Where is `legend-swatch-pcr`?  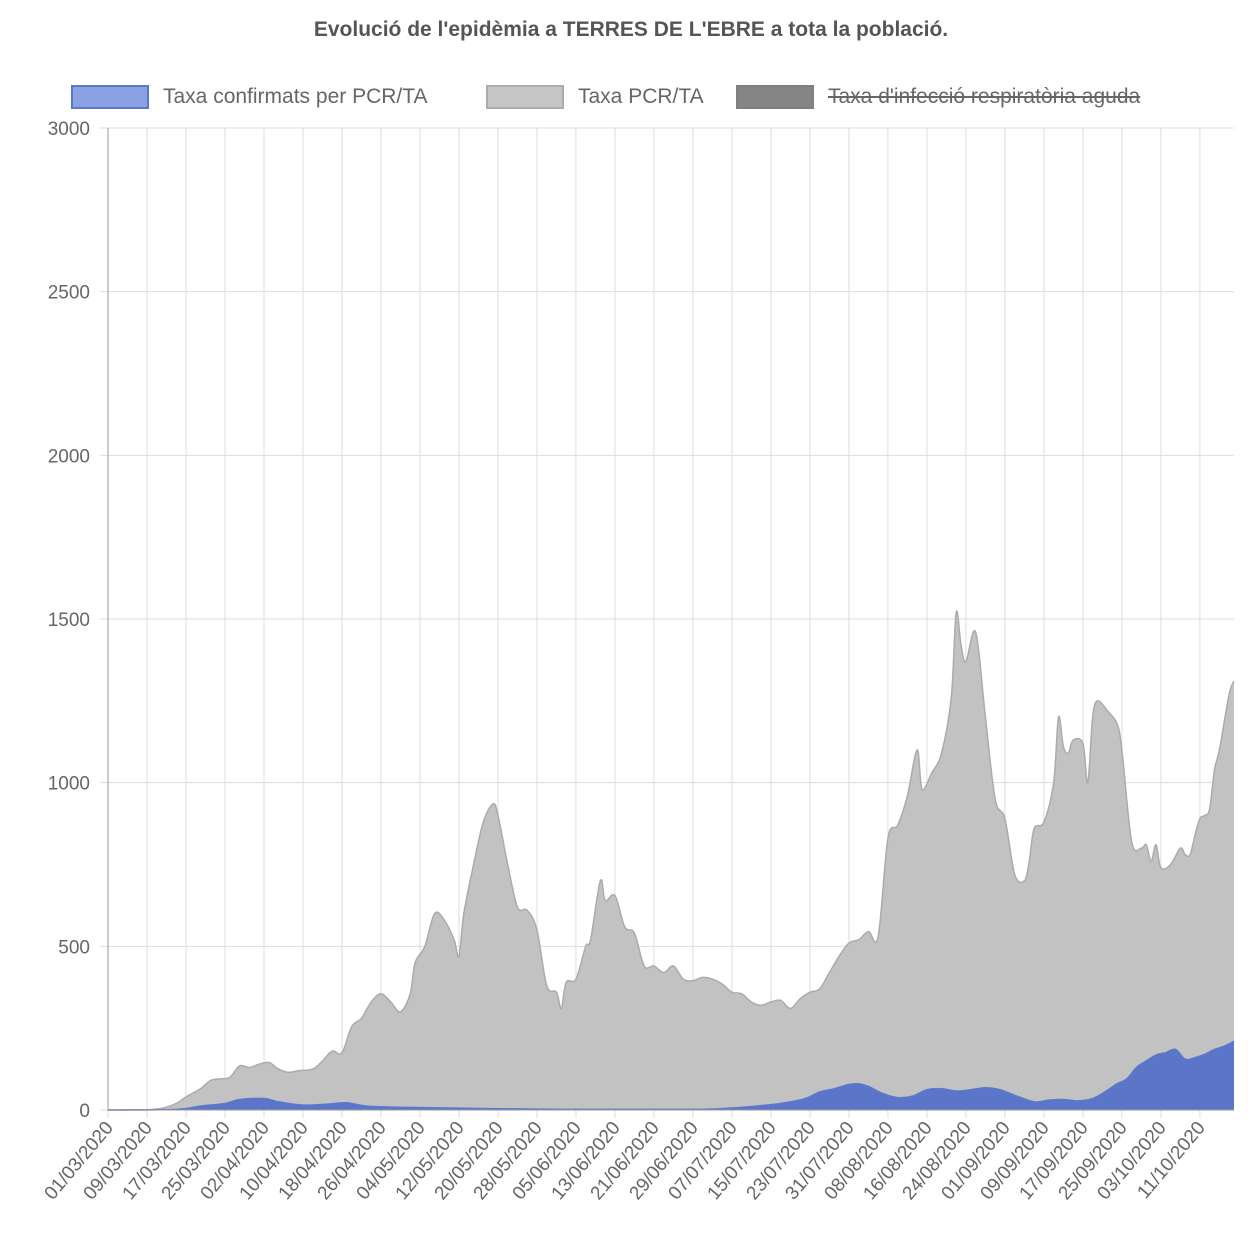
legend-swatch-pcr is located at coordinates (525, 97).